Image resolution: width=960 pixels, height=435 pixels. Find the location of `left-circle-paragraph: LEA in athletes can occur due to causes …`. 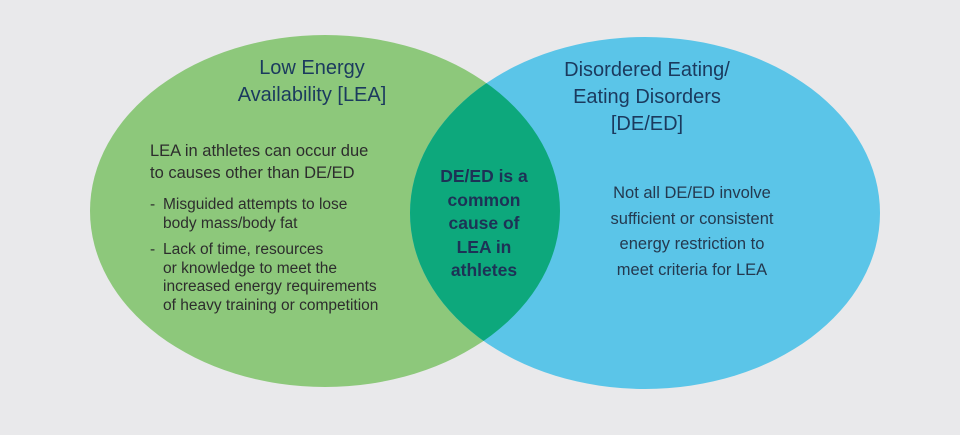

left-circle-paragraph: LEA in athletes can occur due to causes … is located at coordinates (259, 162).